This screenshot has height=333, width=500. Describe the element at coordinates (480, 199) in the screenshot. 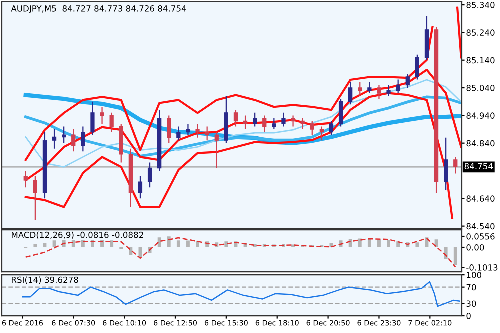

I see `y-tick-label: 84.640` at that location.